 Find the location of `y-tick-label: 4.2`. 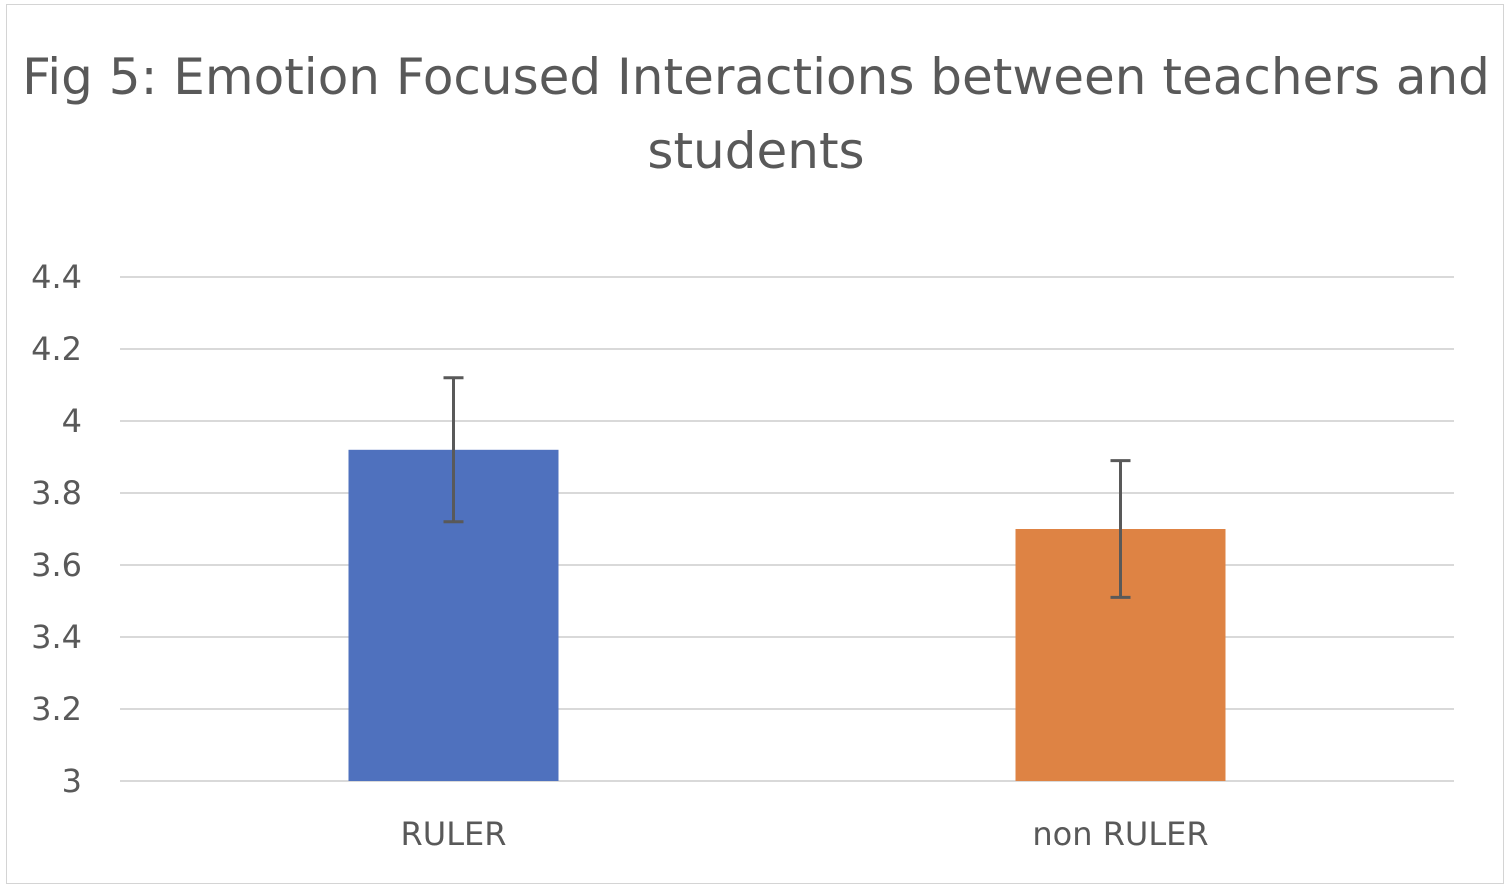

y-tick-label: 4.2 is located at coordinates (56, 349).